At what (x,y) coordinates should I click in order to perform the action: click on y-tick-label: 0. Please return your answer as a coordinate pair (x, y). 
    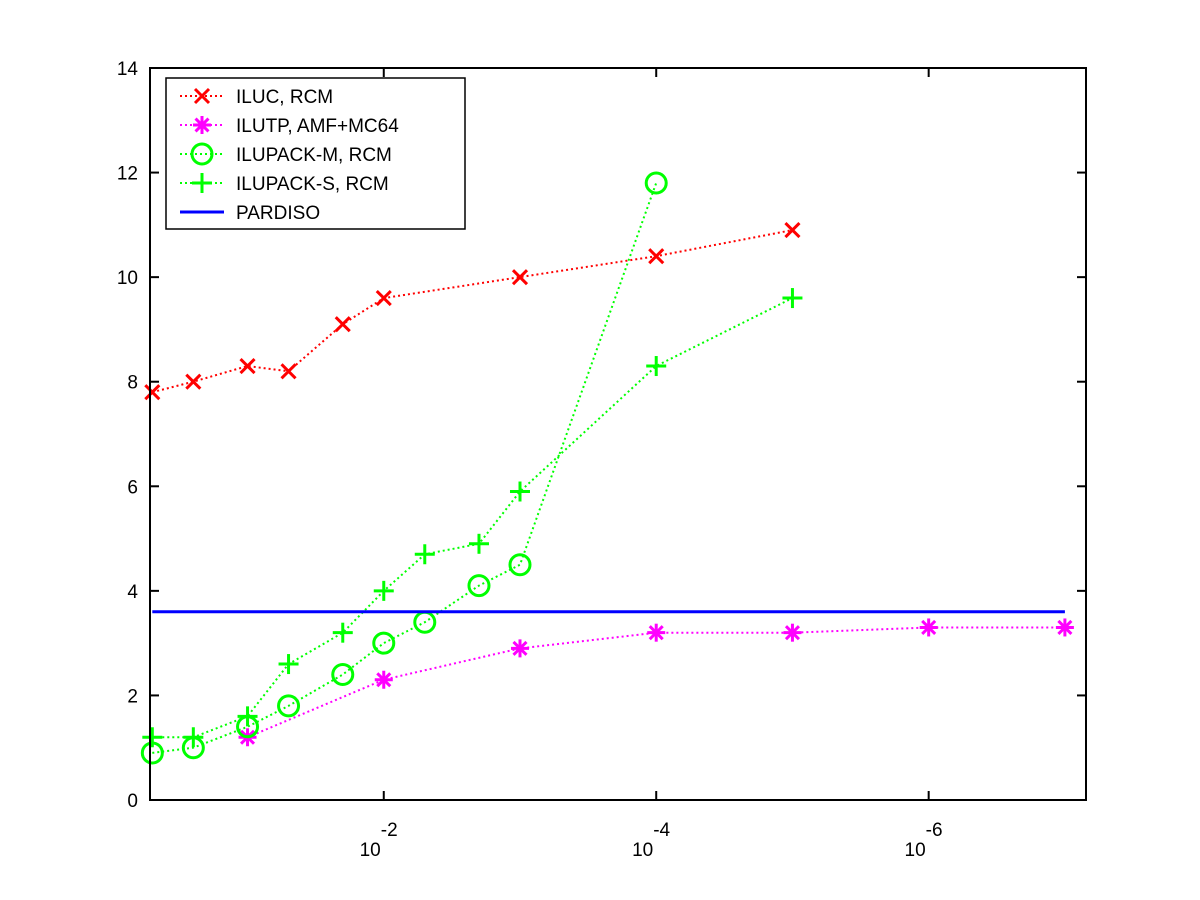
    Looking at the image, I should click on (132, 801).